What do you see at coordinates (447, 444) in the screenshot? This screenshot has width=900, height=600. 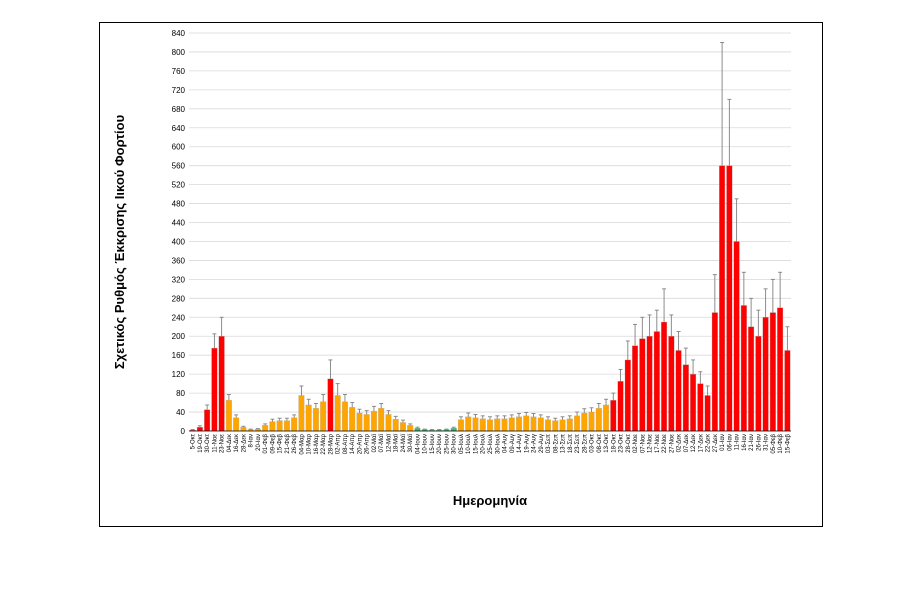 I see `x-tick-label: 25-Ιουν` at bounding box center [447, 444].